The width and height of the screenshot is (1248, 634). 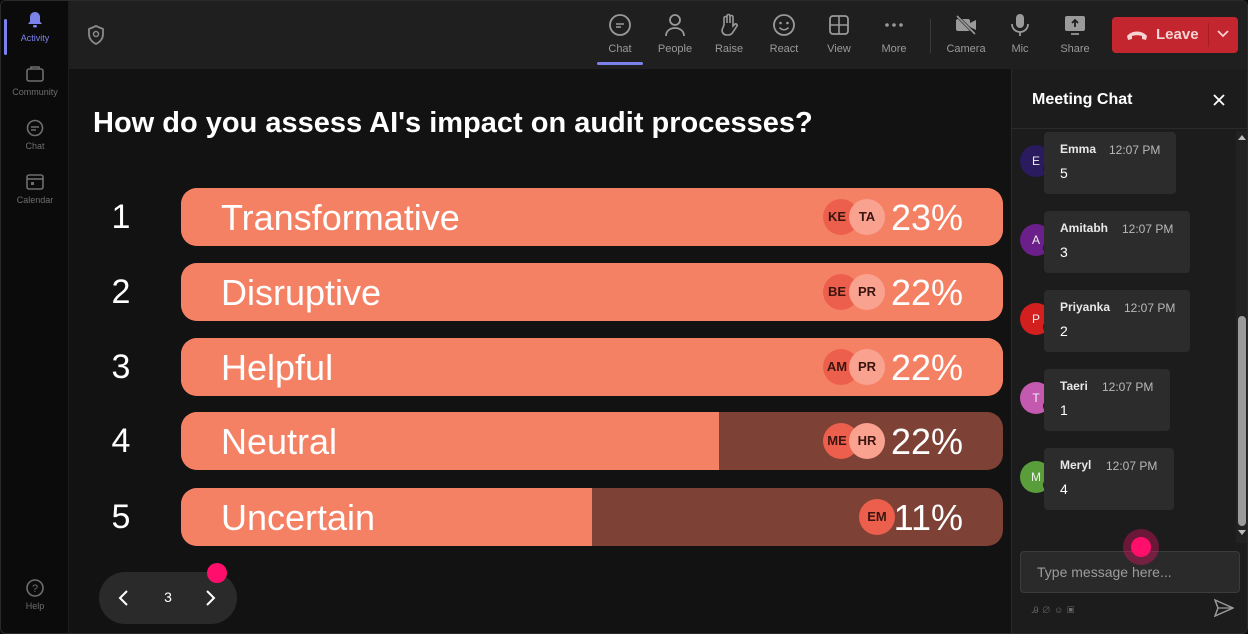 What do you see at coordinates (930, 36) in the screenshot?
I see `toolbar-divider` at bounding box center [930, 36].